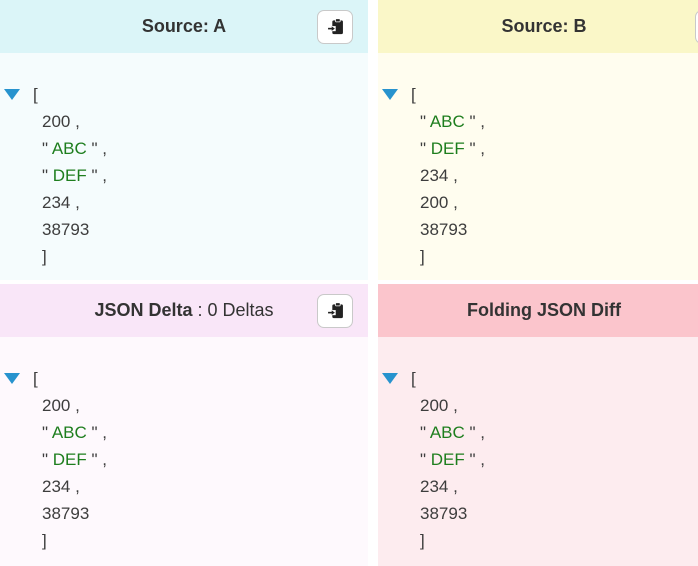 The width and height of the screenshot is (698, 566). I want to click on panel-header-source-a: Source: A, so click(184, 26).